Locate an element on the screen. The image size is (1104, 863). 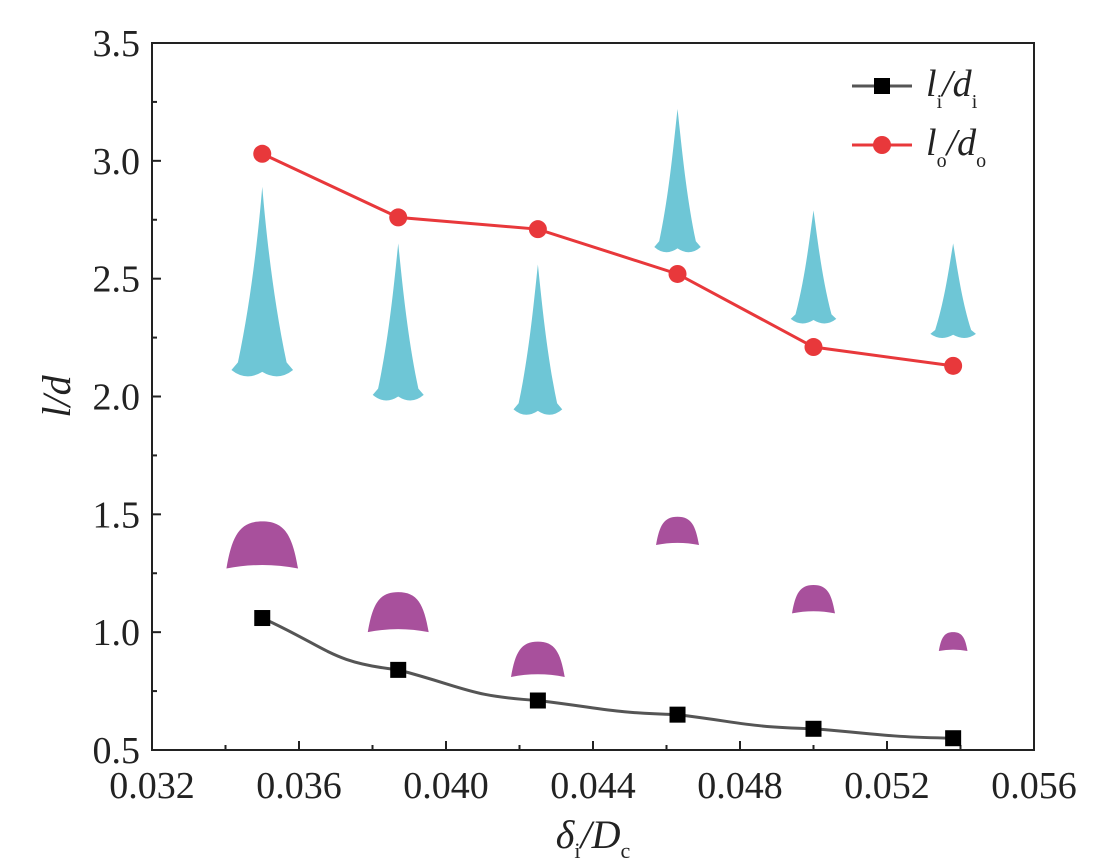
x-axis-title: δi/Dc is located at coordinates (593, 837).